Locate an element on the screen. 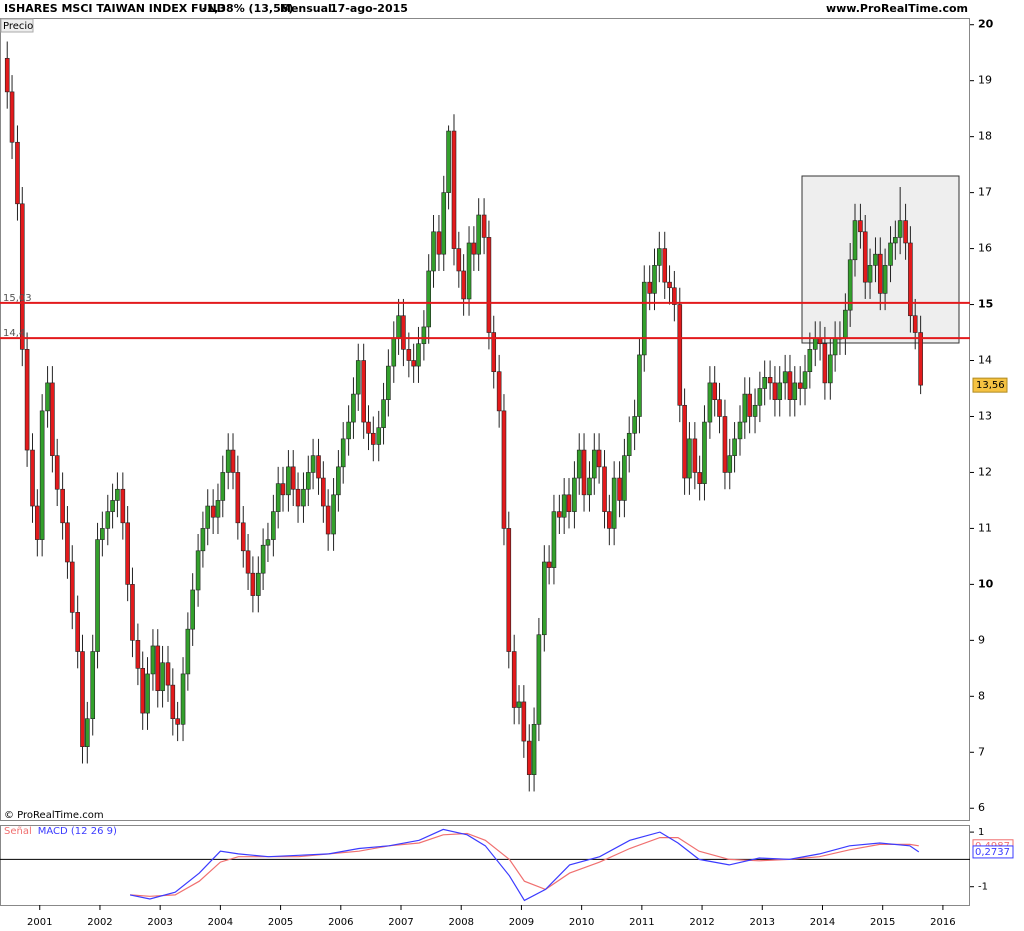 Image resolution: width=1024 pixels, height=931 pixels. legend-entry: MACD (12 26 9) is located at coordinates (77, 831).